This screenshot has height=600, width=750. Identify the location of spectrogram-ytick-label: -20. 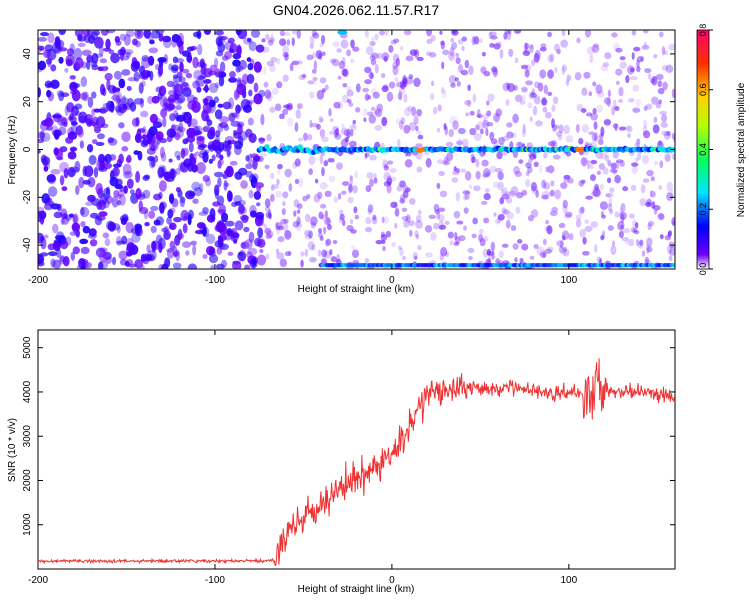
(27, 197).